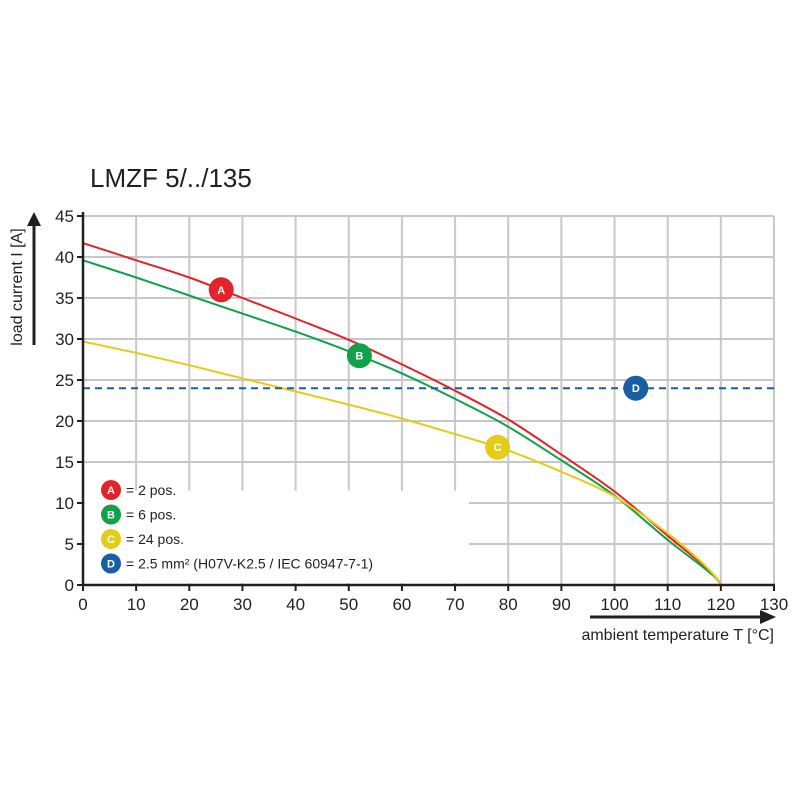 This screenshot has width=800, height=800. I want to click on legend-marker-A, so click(111, 490).